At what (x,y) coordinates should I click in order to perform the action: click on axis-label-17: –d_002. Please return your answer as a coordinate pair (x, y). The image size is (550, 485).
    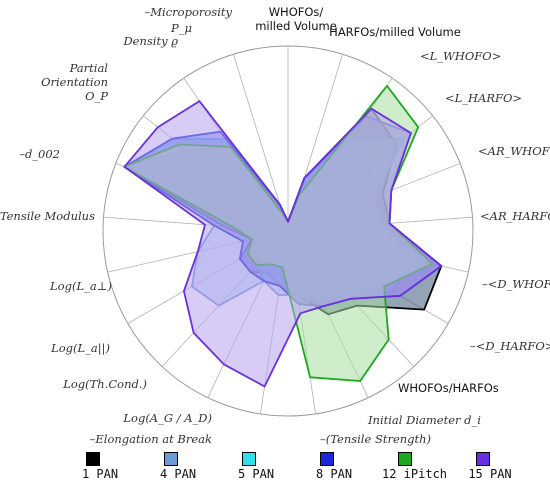
    Looking at the image, I should click on (39, 154).